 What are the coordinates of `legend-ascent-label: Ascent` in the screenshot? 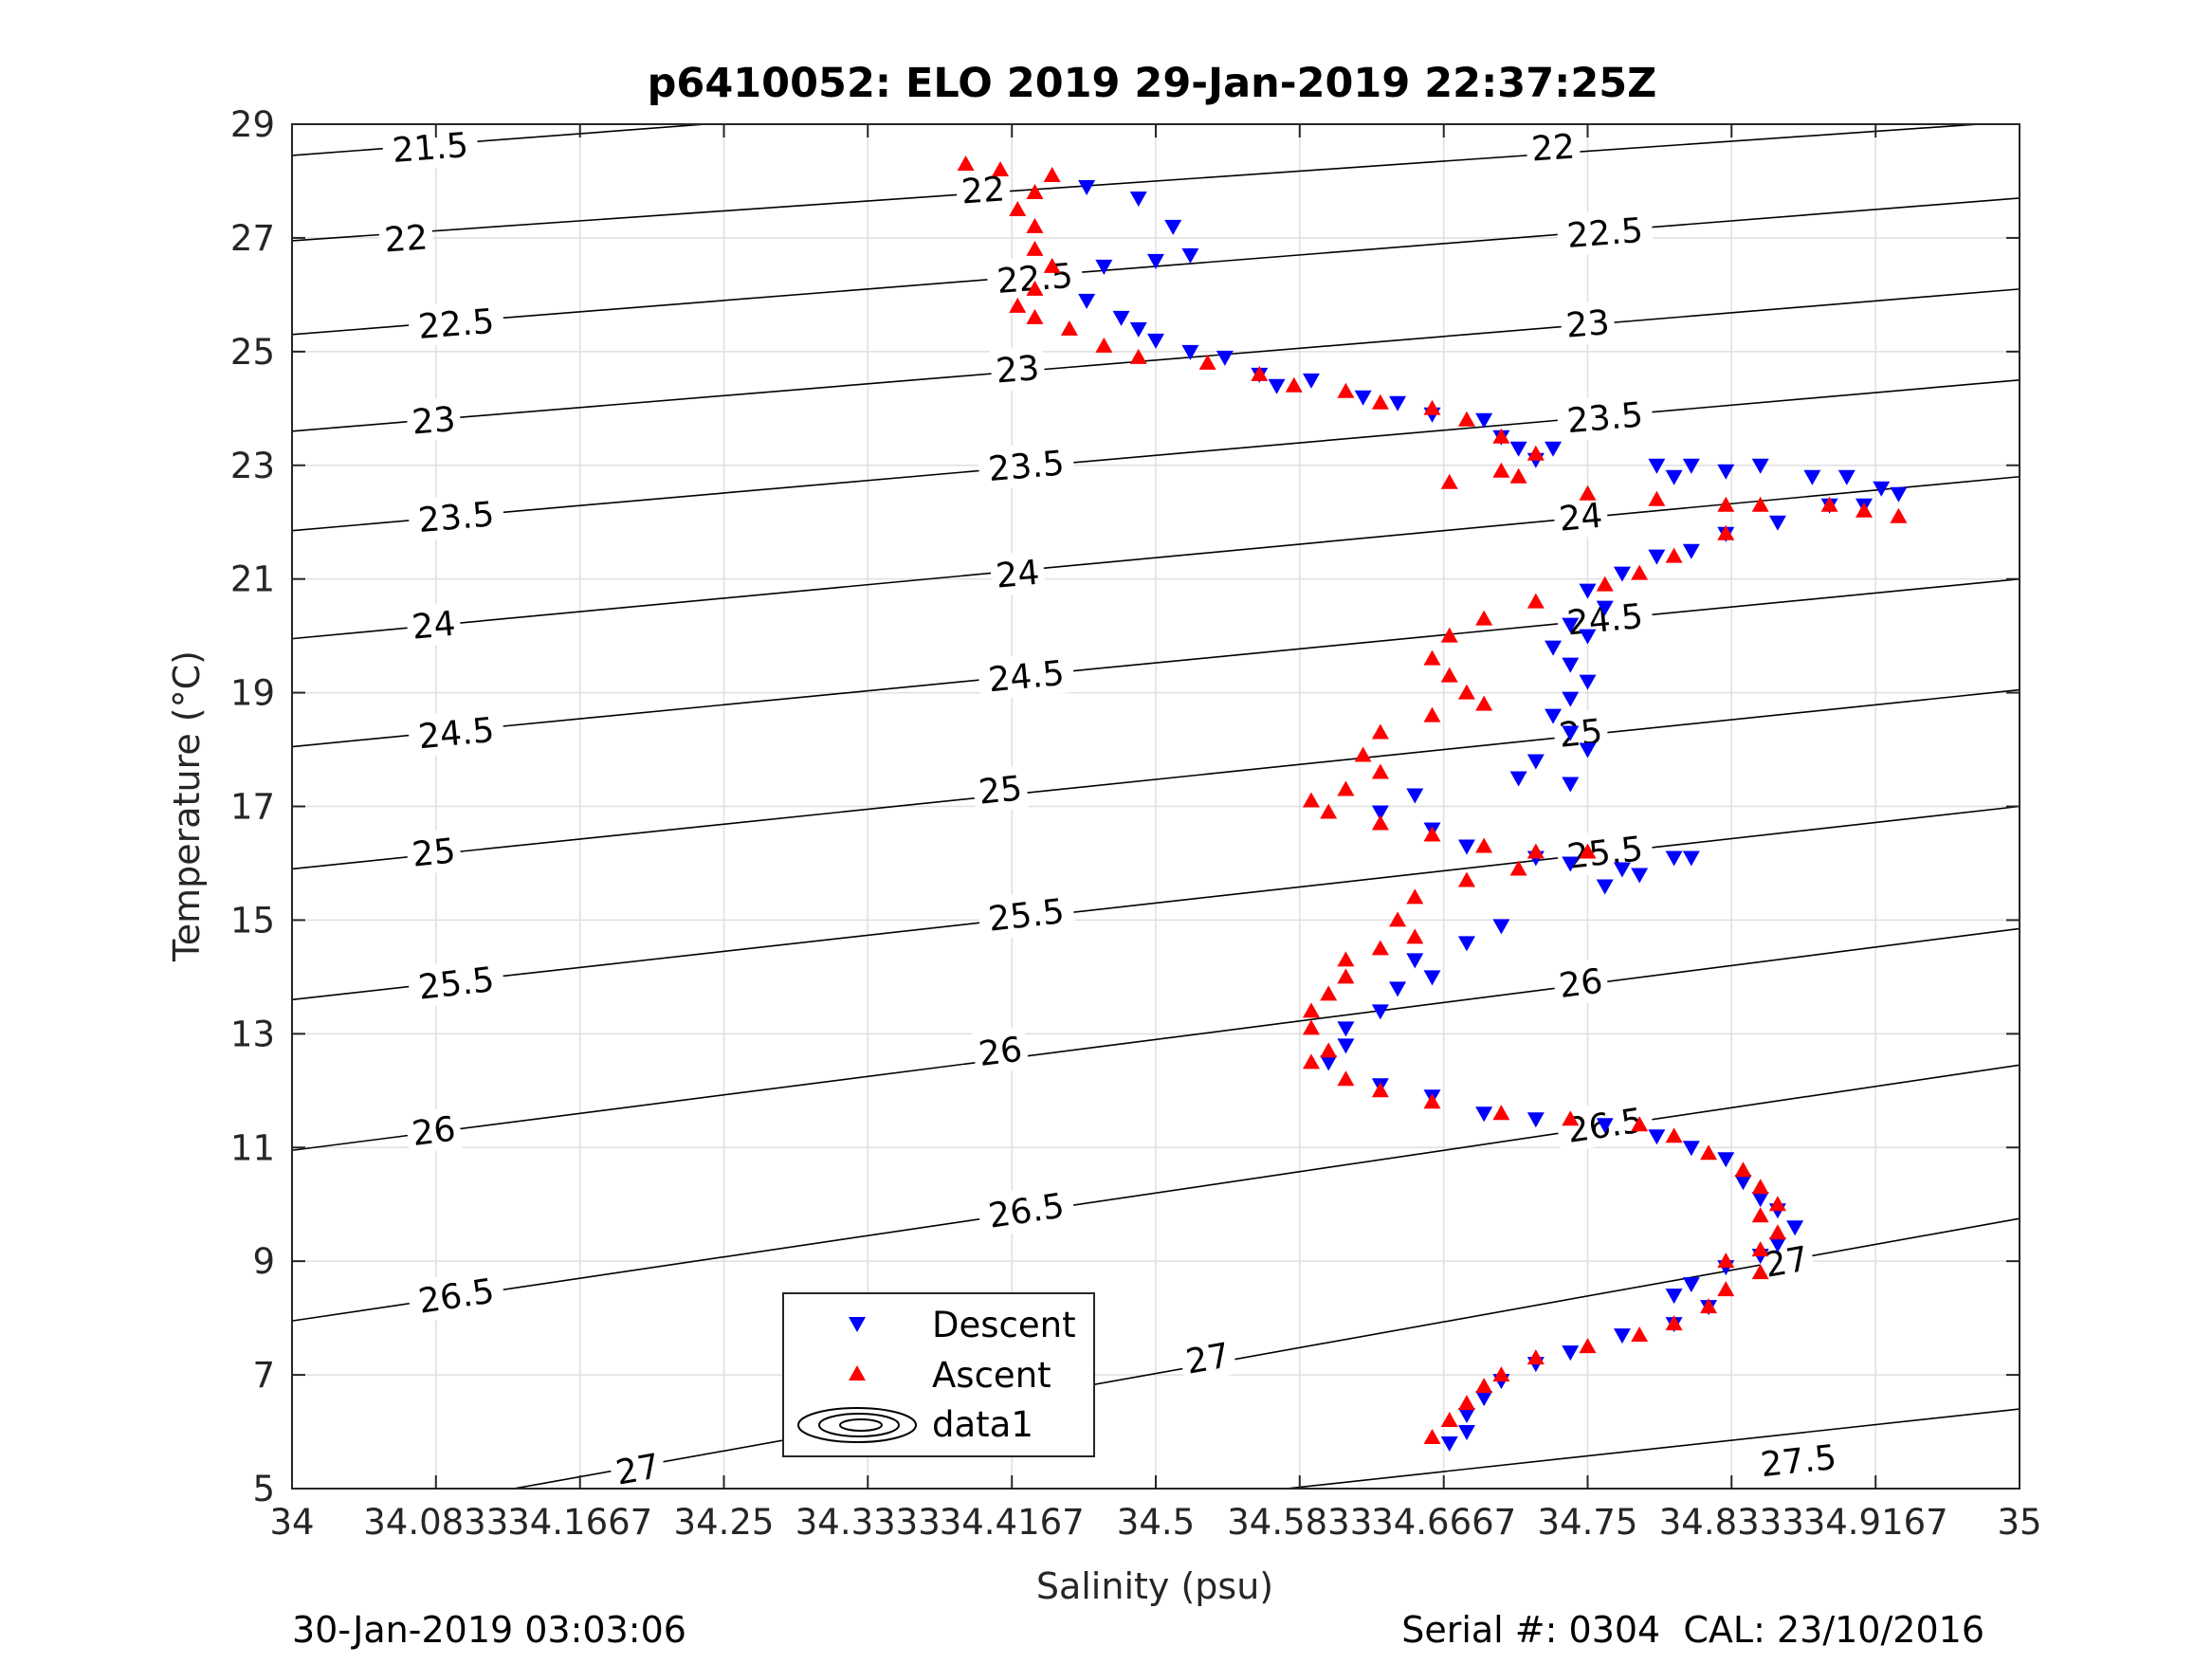 It's located at (991, 1375).